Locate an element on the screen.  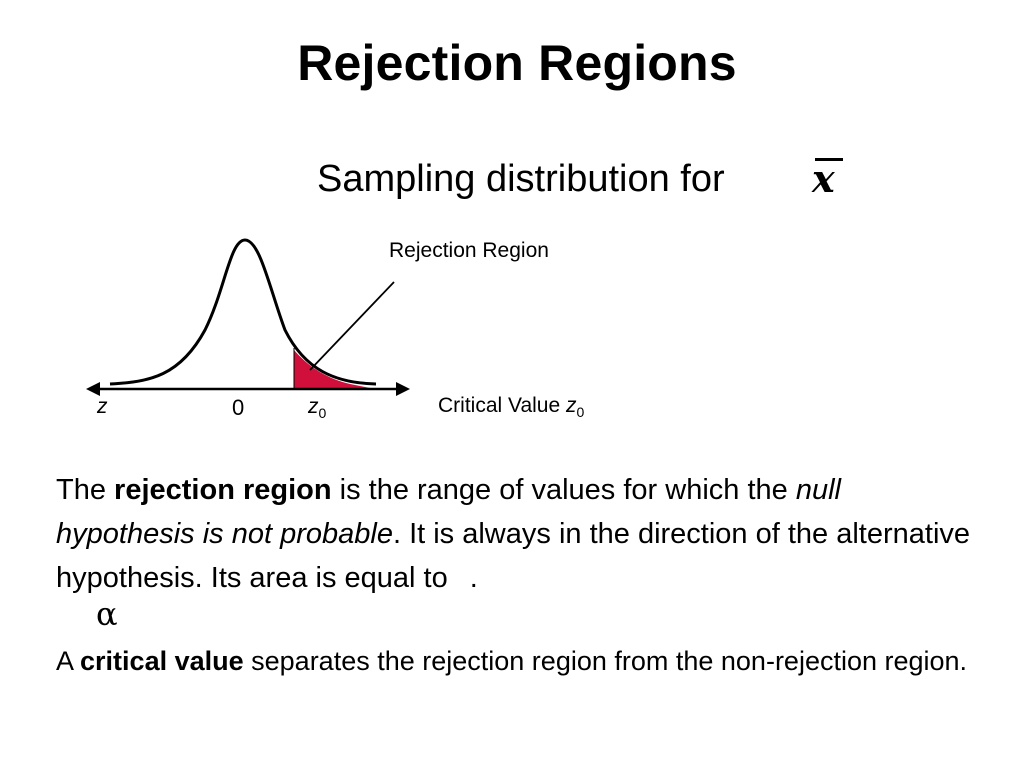
axis-label-zero: 0 is located at coordinates (238, 407).